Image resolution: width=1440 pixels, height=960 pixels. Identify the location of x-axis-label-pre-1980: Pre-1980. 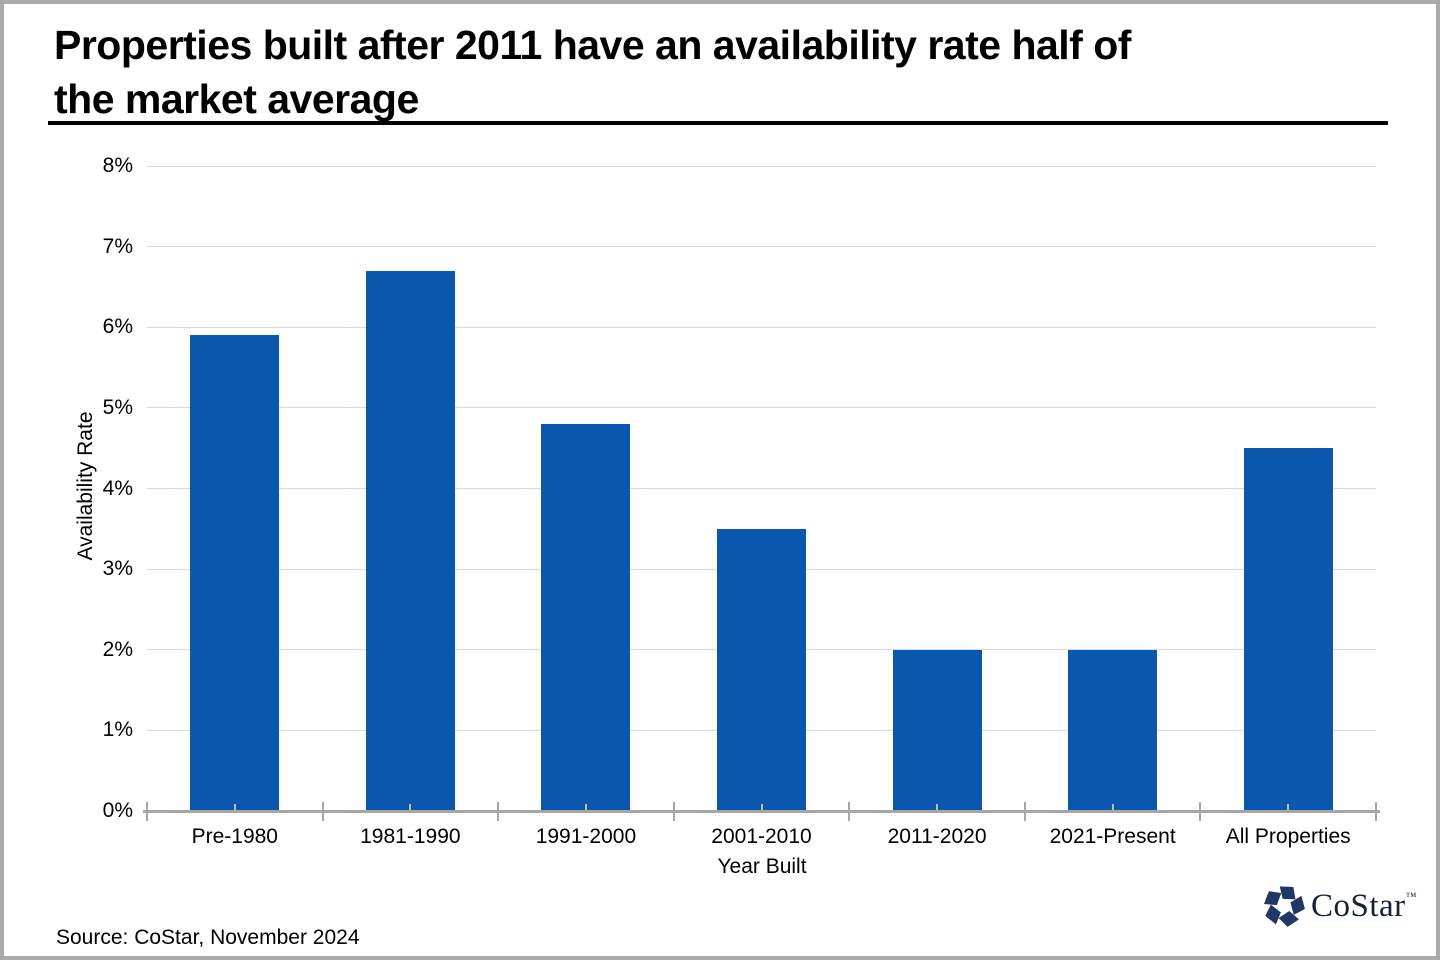
(234, 836).